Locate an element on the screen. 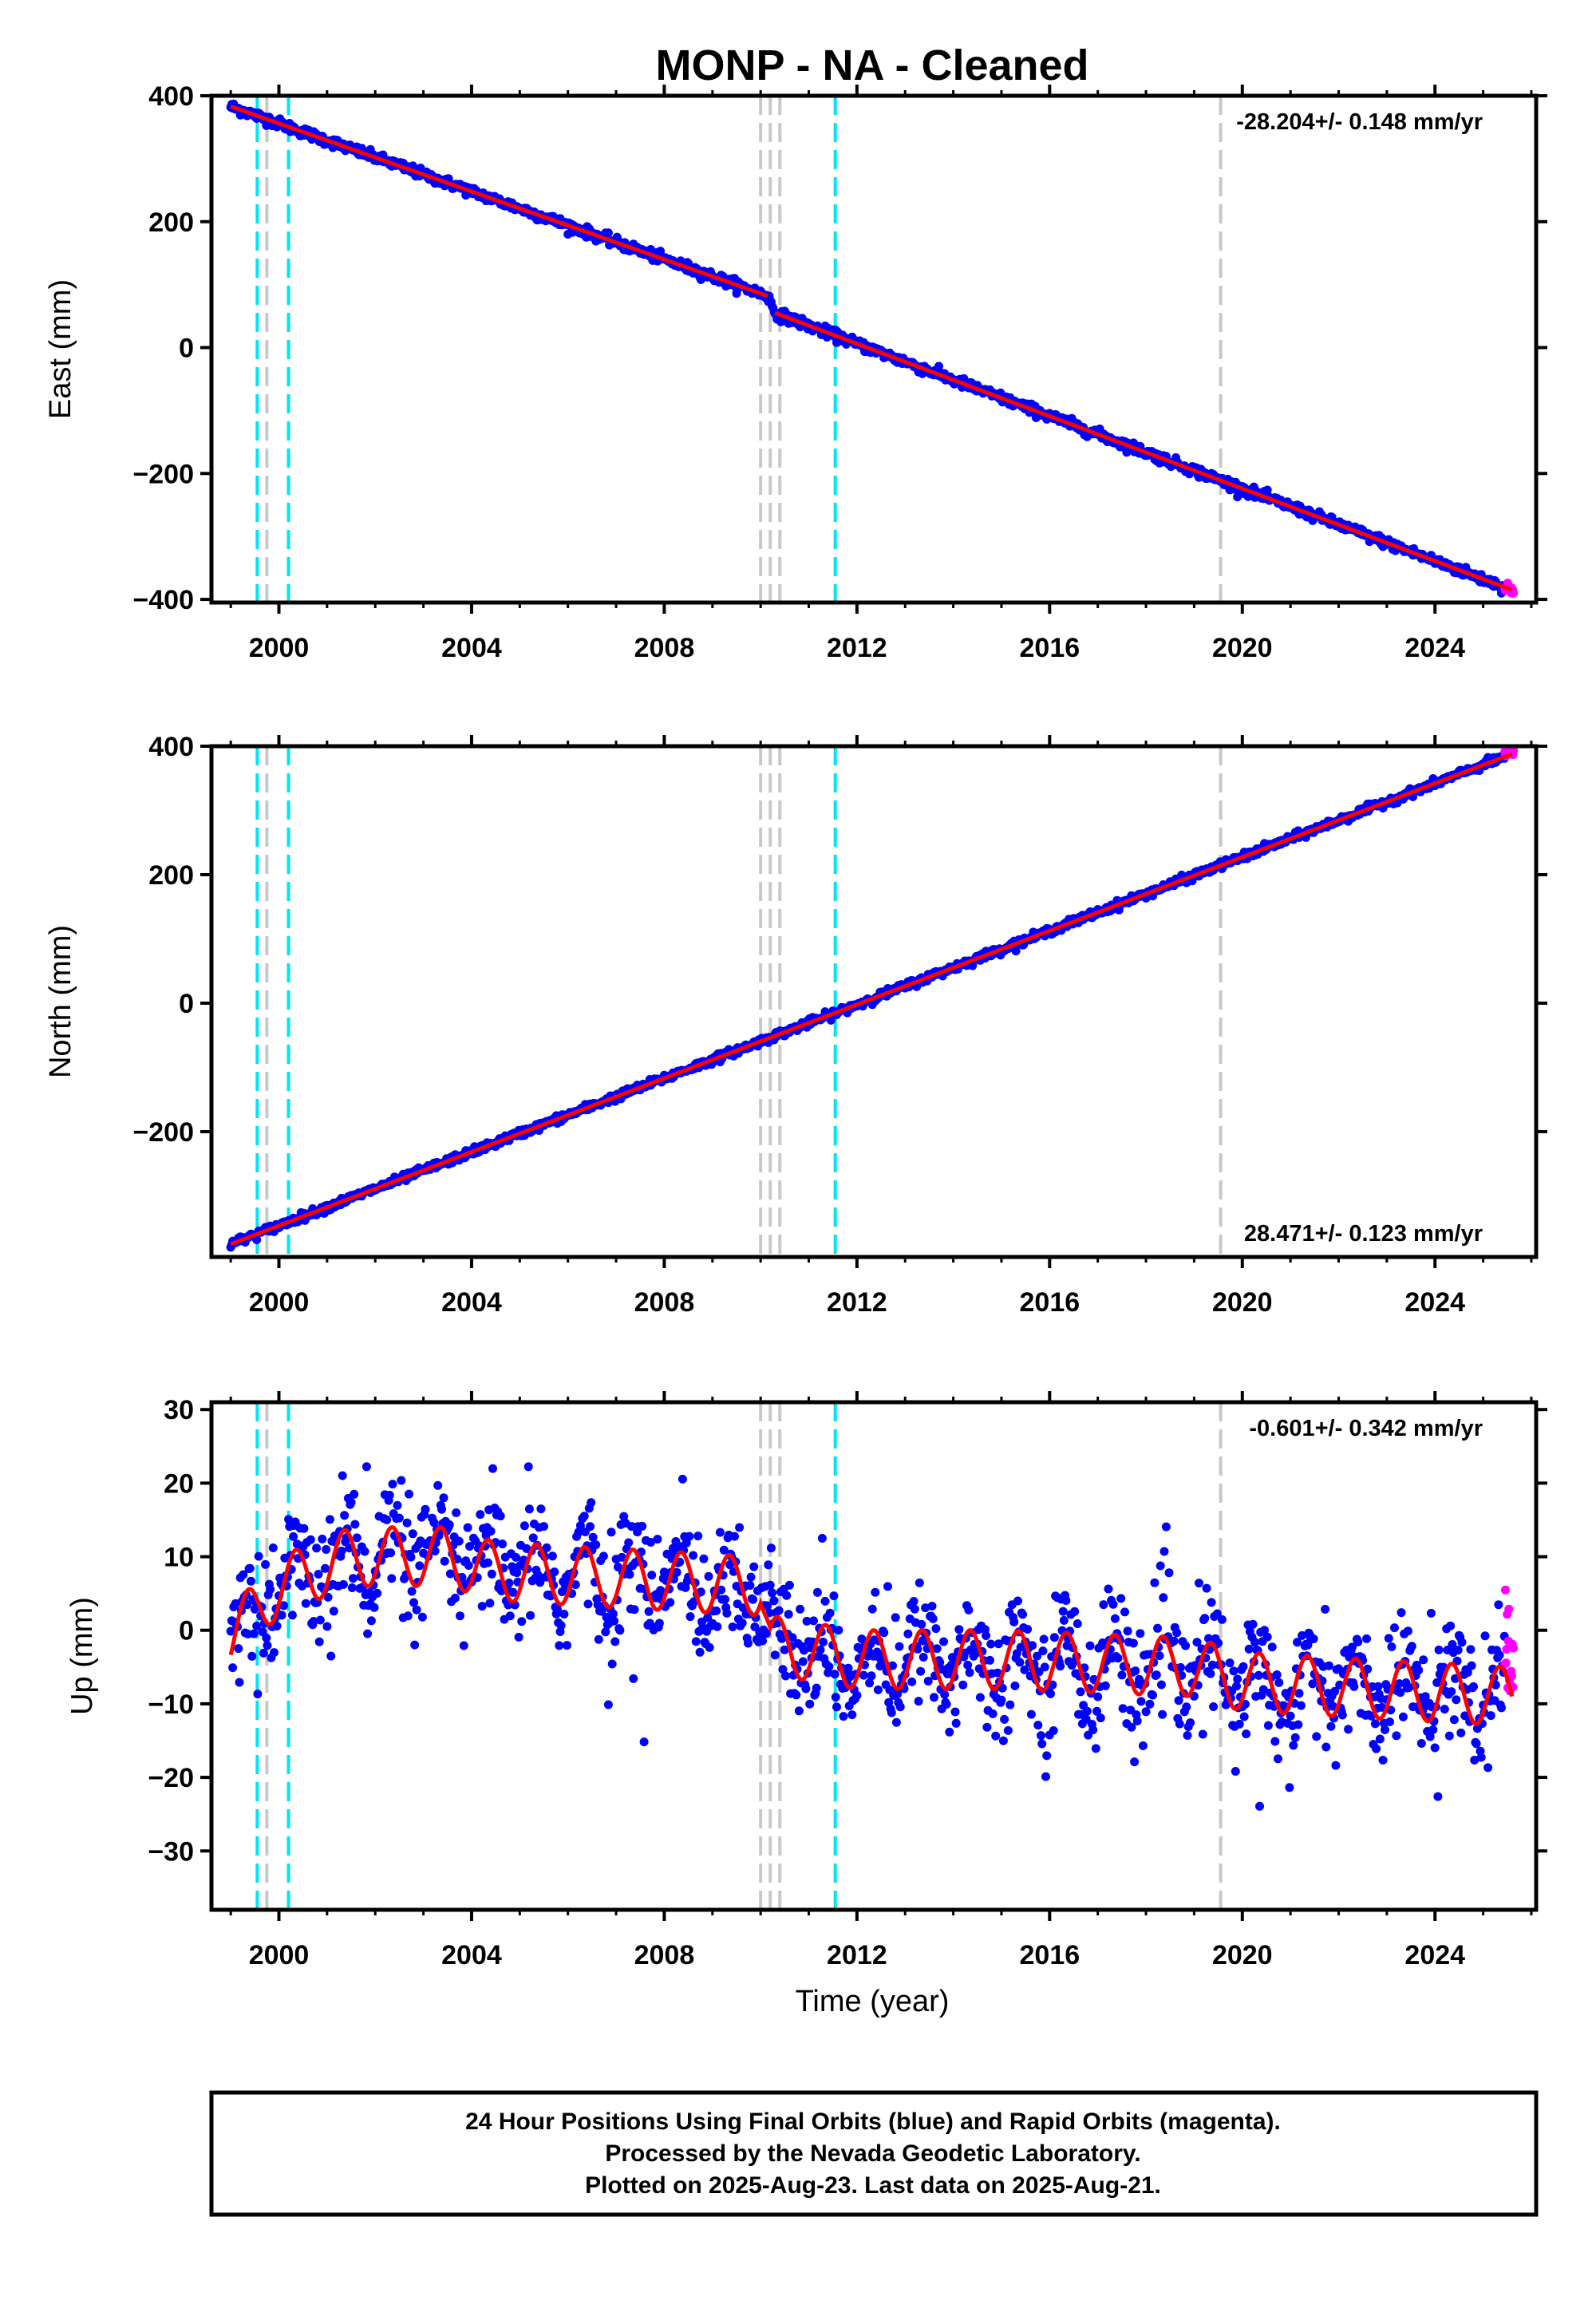 The width and height of the screenshot is (1596, 2320). north-markers is located at coordinates (739, 1001).